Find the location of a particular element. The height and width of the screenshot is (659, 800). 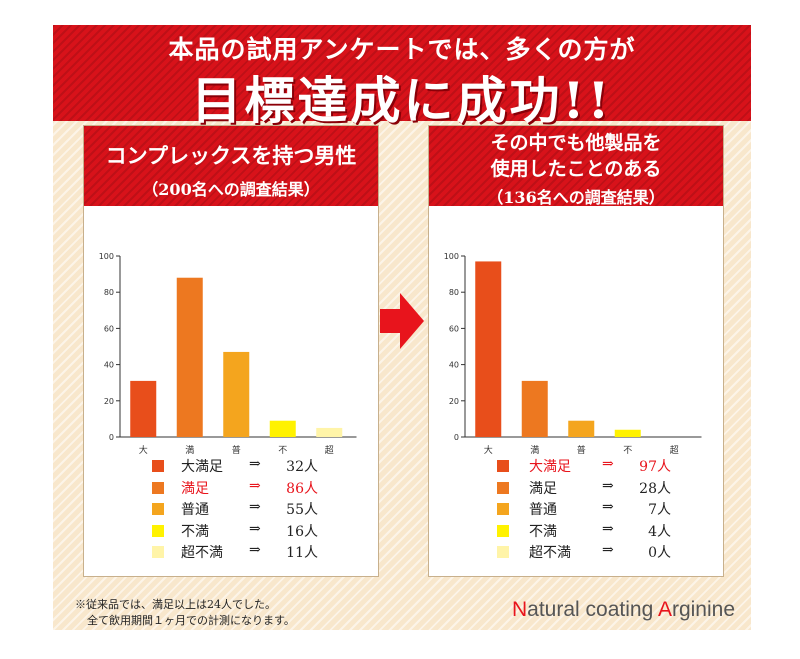

left-chart-x-tick-label: 超不満 is located at coordinates (329, 449).